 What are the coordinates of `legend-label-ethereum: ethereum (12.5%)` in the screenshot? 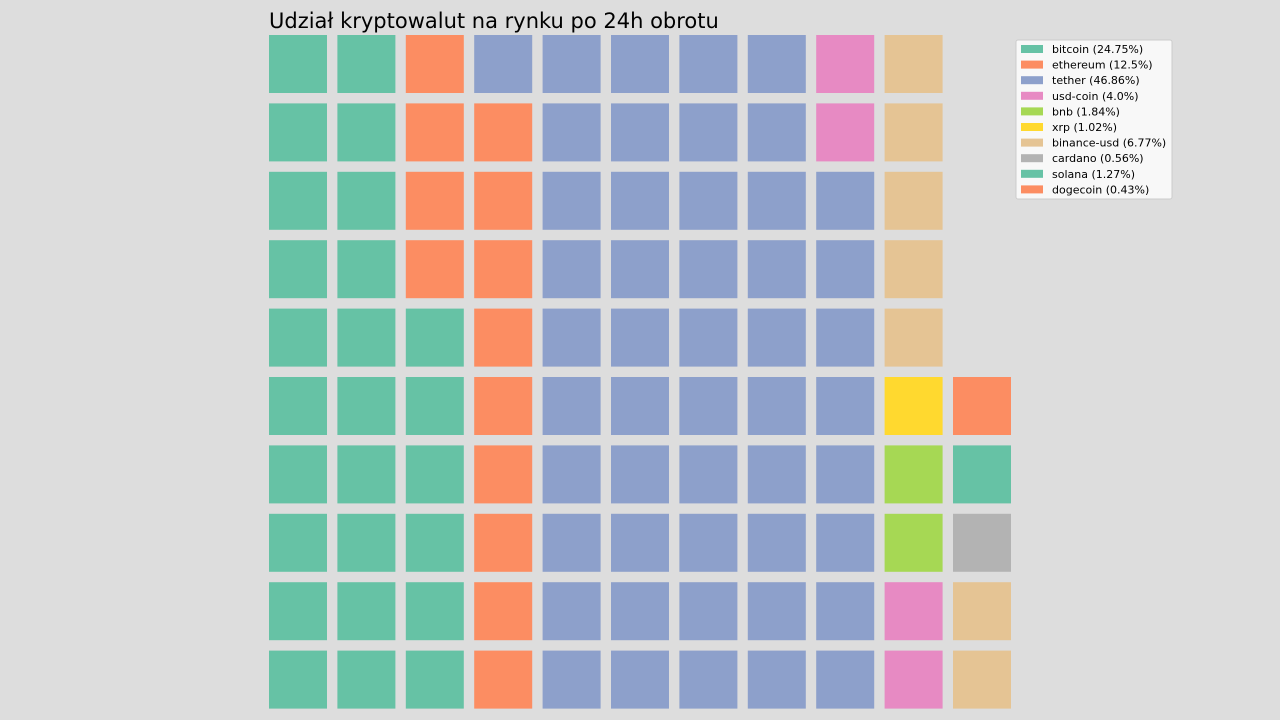 It's located at (1102, 65).